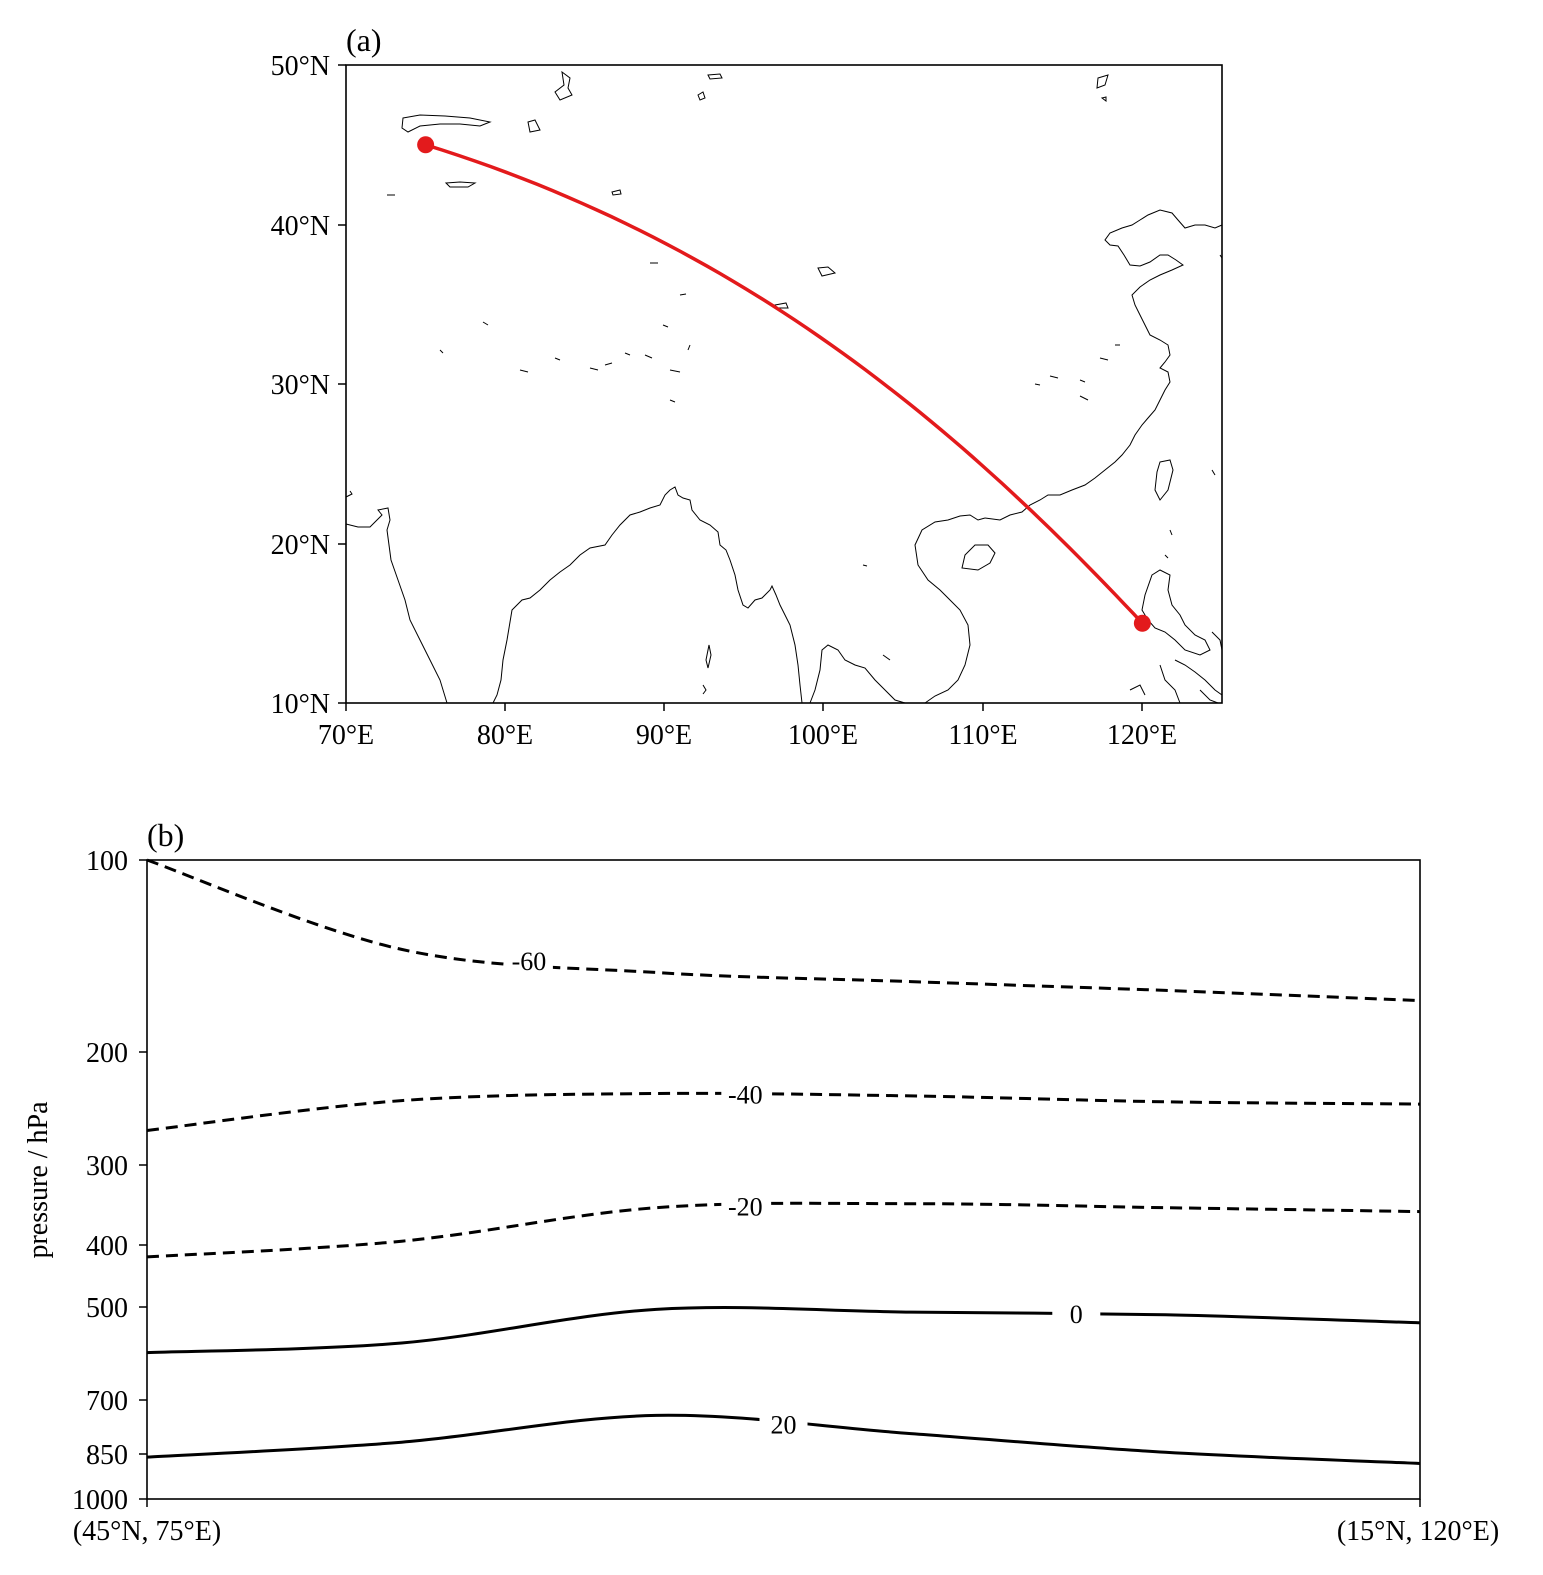  What do you see at coordinates (107, 1401) in the screenshot?
I see `section-y-tick-label: 700` at bounding box center [107, 1401].